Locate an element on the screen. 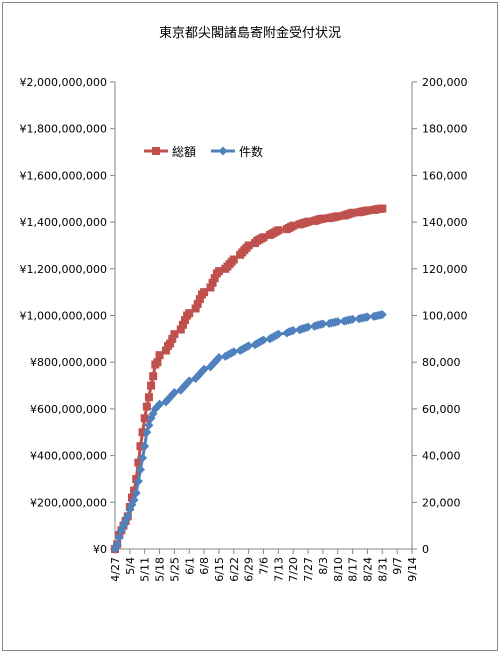  y-left-tick-label: ¥400,000,000 is located at coordinates (68, 456).